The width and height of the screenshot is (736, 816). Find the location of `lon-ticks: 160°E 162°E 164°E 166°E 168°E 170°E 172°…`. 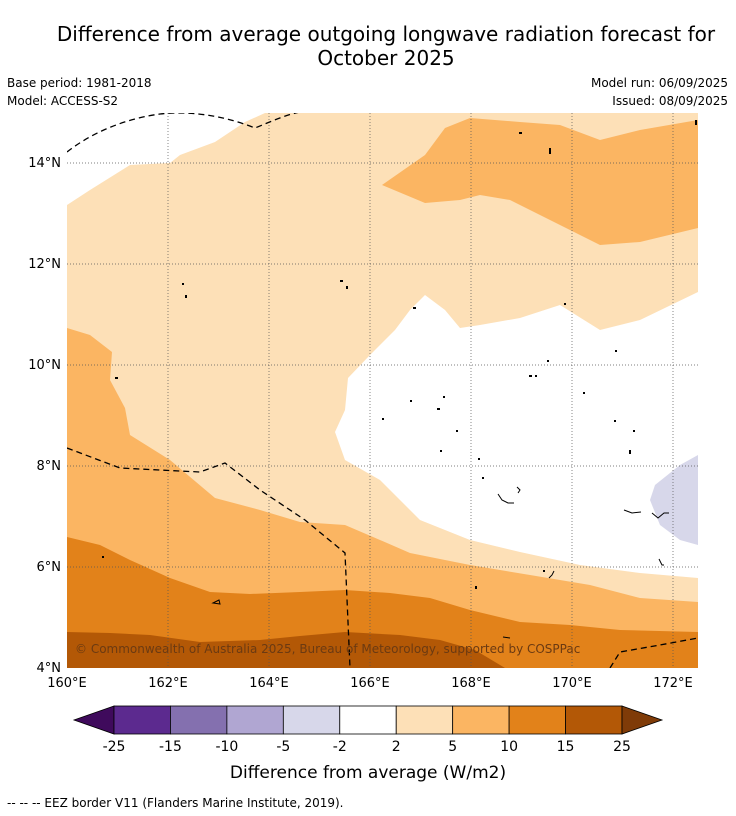

lon-ticks: 160°E 162°E 164°E 166°E 168°E 170°E 172°… is located at coordinates (370, 683).